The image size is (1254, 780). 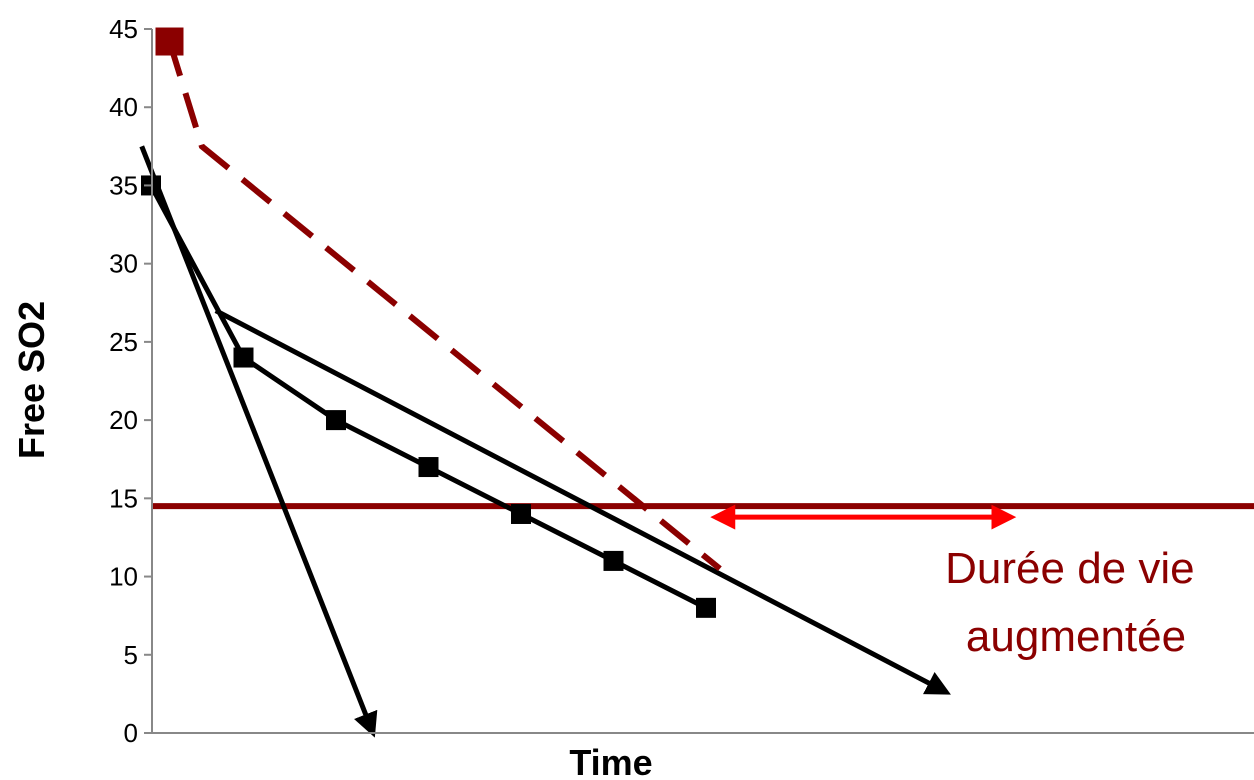 I want to click on y-tick-label: 20, so click(x=123, y=420).